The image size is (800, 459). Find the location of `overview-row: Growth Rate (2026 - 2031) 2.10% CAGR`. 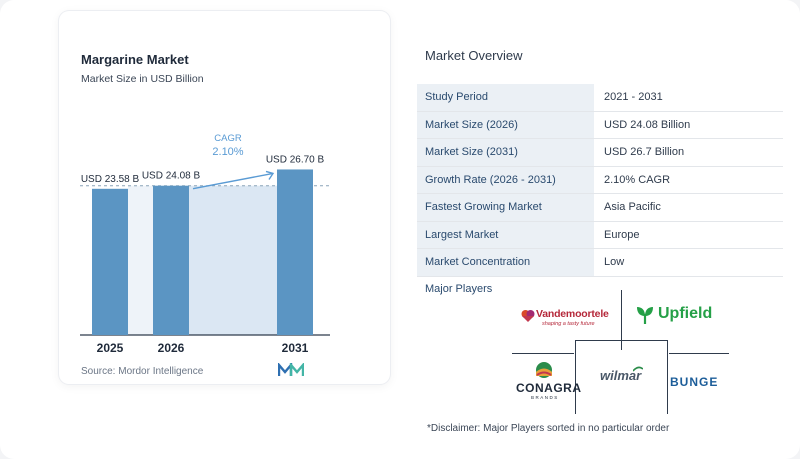

overview-row: Growth Rate (2026 - 2031) 2.10% CAGR is located at coordinates (600, 180).